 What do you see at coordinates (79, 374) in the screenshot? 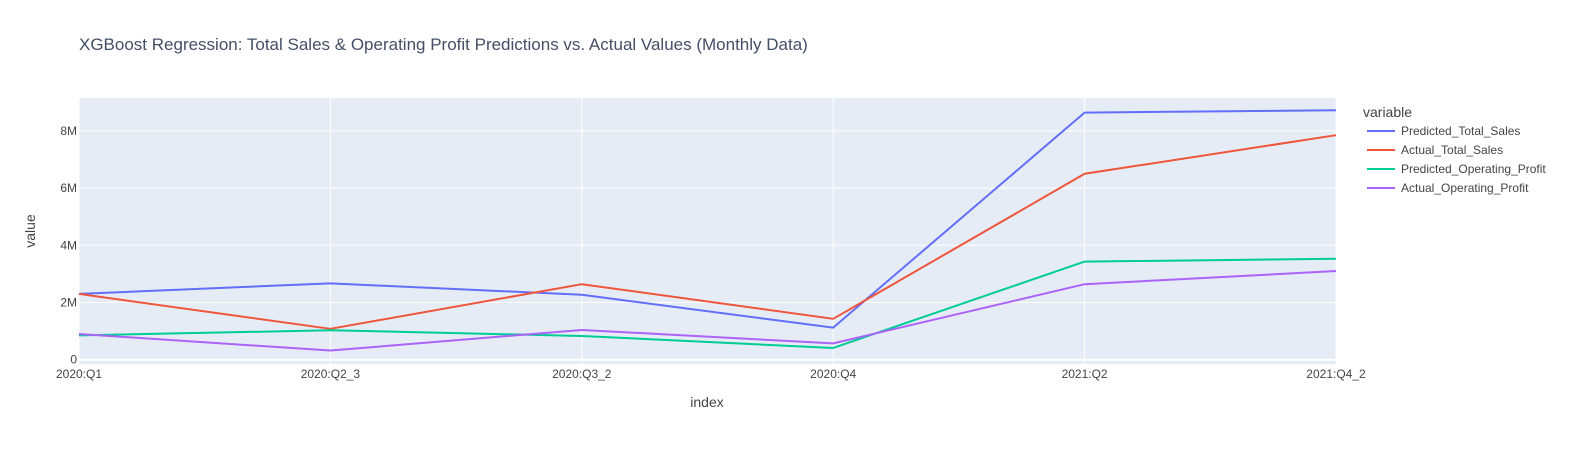
I see `x-tick-label: 2020:Q1` at bounding box center [79, 374].